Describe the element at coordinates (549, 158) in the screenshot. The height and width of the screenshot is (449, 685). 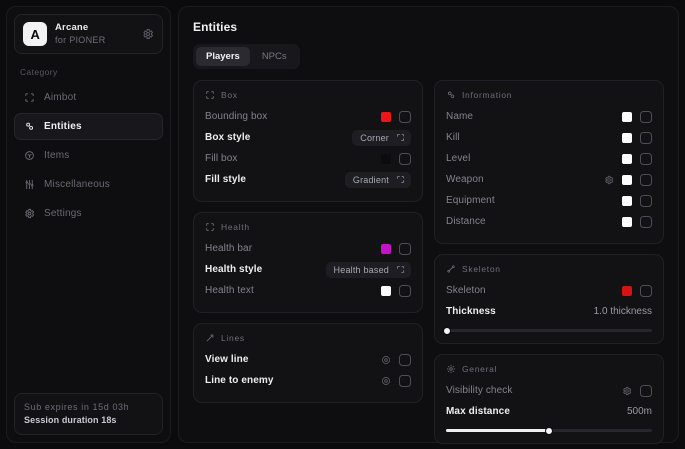
I see `row-level: Level` at that location.